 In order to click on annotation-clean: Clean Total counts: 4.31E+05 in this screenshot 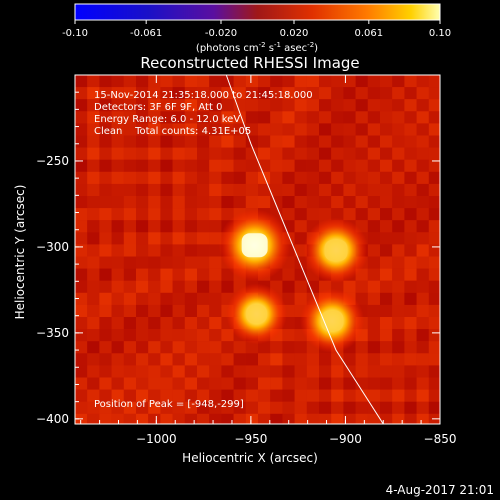, I will do `click(172, 131)`.